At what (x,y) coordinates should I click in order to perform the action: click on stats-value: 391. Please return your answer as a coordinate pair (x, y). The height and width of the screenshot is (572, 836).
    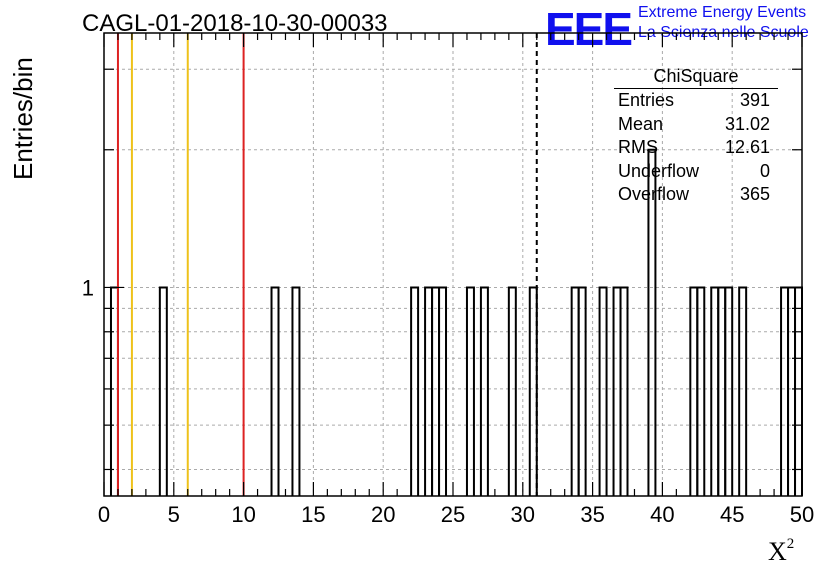
    Looking at the image, I should click on (754, 100).